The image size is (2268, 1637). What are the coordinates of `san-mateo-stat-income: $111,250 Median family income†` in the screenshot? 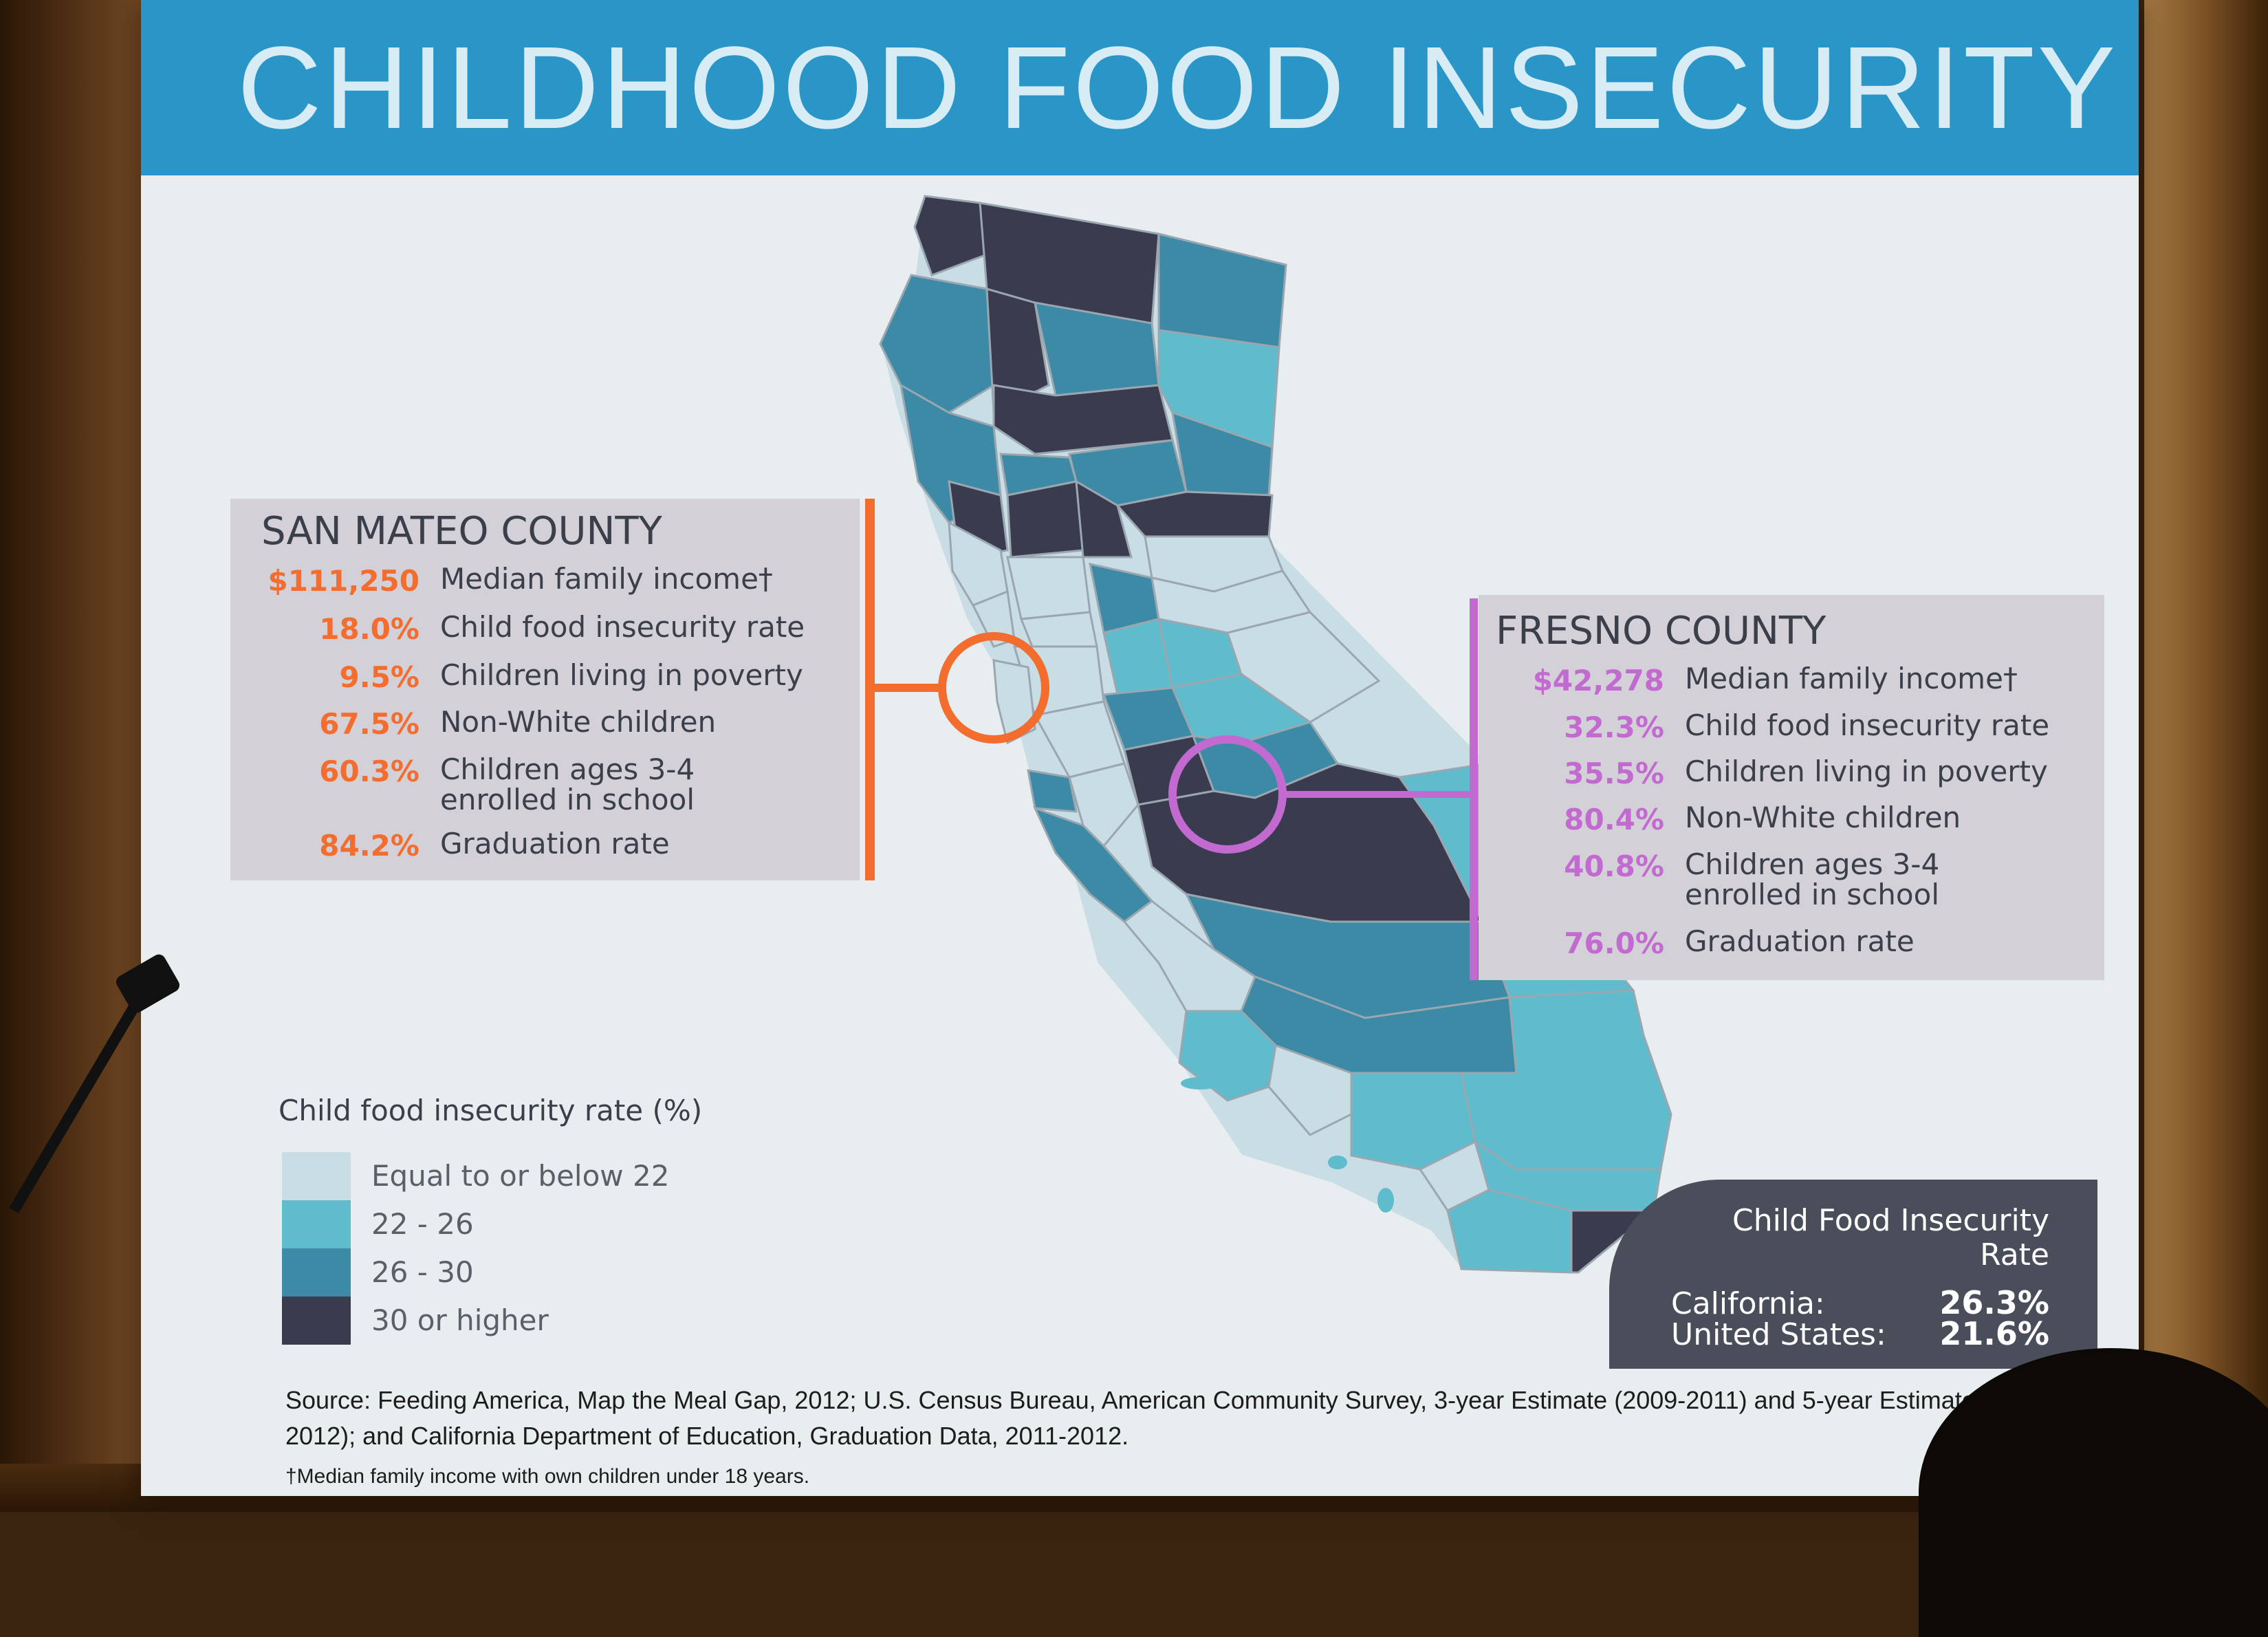 It's located at (539, 584).